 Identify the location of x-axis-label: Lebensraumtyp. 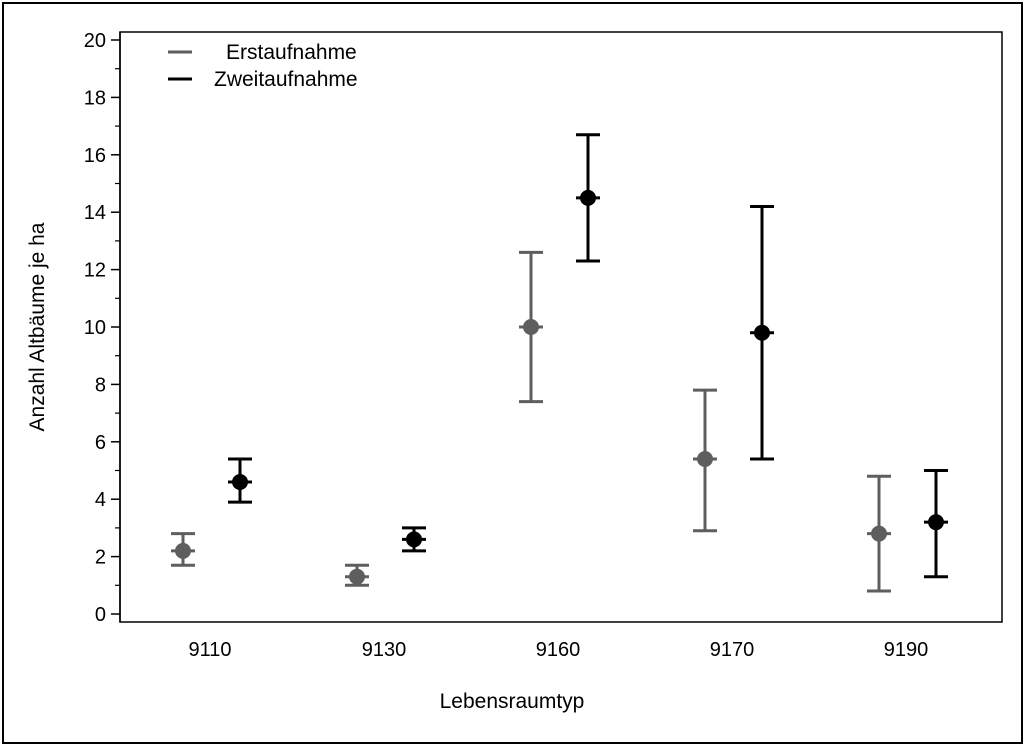
(512, 701).